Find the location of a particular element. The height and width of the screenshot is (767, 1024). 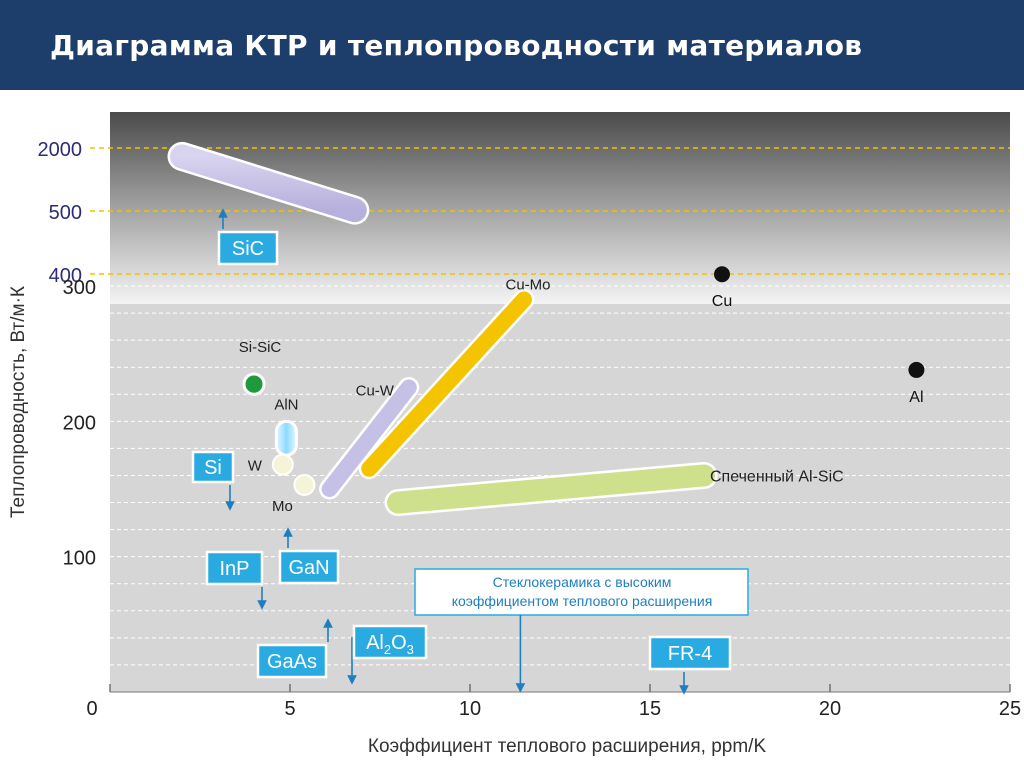

cu-w-band is located at coordinates (369, 438).